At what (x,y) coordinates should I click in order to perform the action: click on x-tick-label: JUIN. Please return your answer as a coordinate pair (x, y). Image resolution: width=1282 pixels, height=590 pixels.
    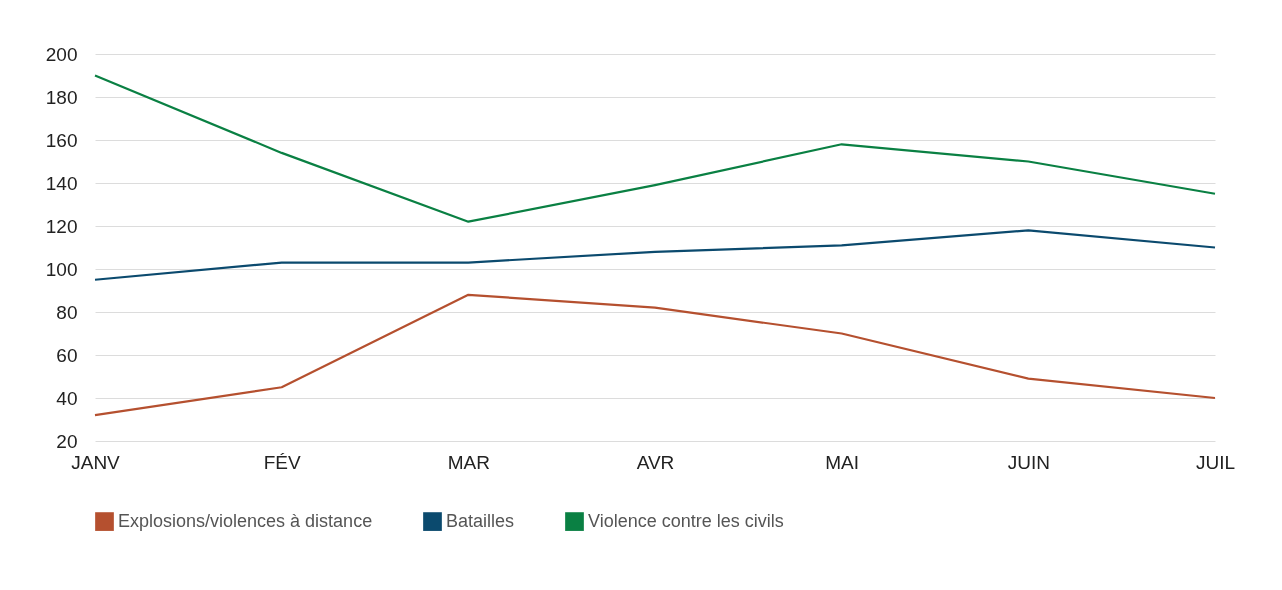
    Looking at the image, I should click on (1028, 462).